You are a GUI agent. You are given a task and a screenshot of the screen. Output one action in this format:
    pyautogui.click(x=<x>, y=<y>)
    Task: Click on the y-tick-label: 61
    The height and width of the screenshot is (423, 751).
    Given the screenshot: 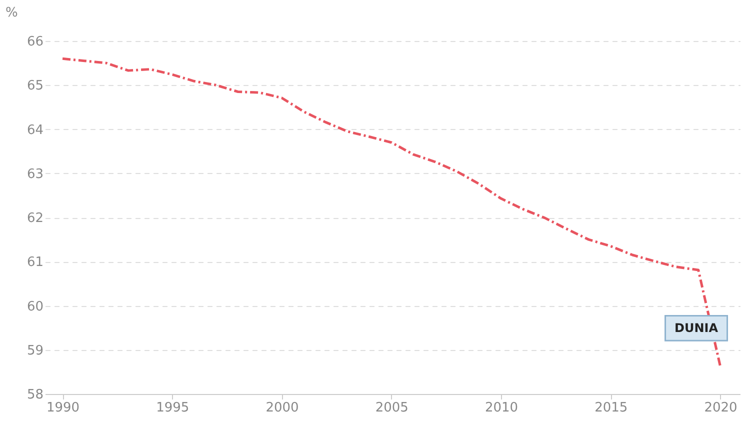 What is the action you would take?
    pyautogui.click(x=35, y=262)
    